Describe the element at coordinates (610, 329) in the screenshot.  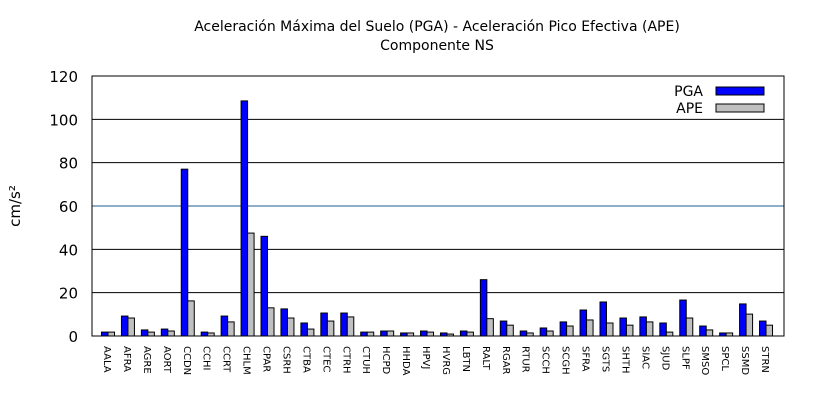
I see `bar-ape-sgts` at that location.